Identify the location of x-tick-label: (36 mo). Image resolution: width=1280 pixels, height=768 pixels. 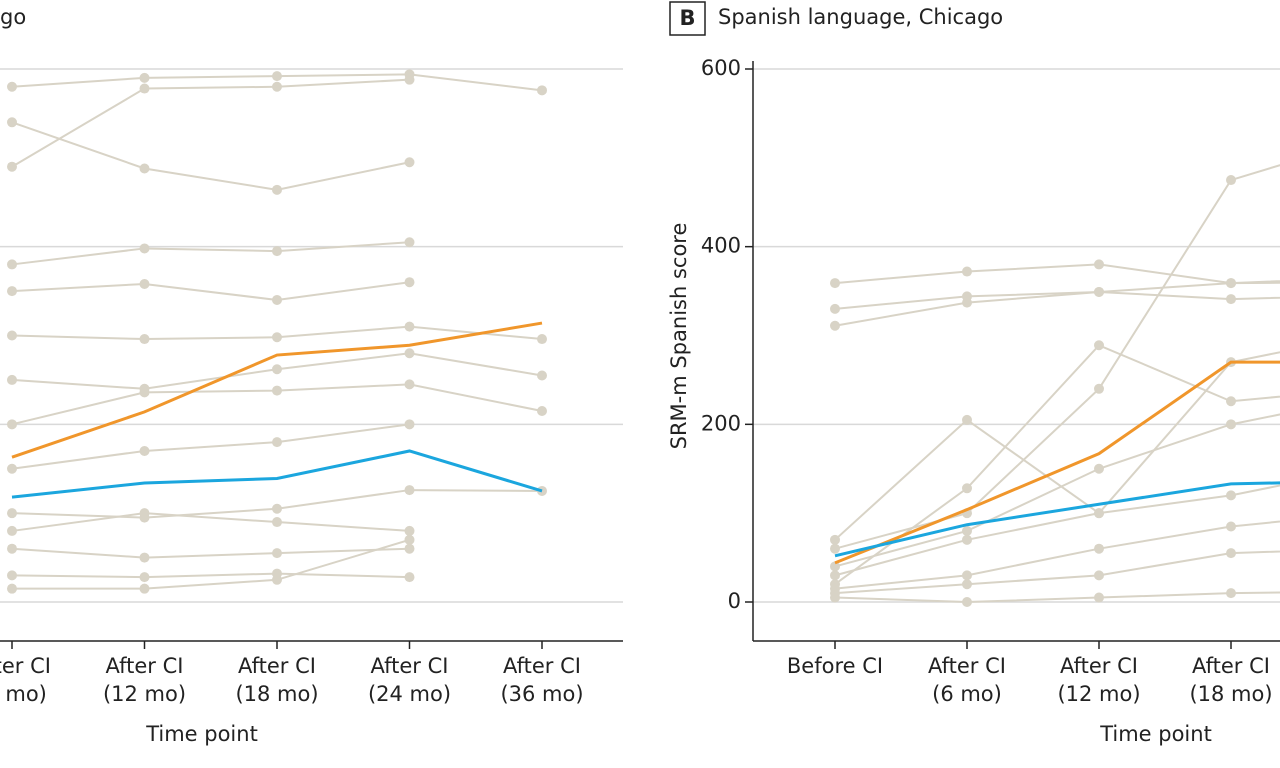
(541, 694).